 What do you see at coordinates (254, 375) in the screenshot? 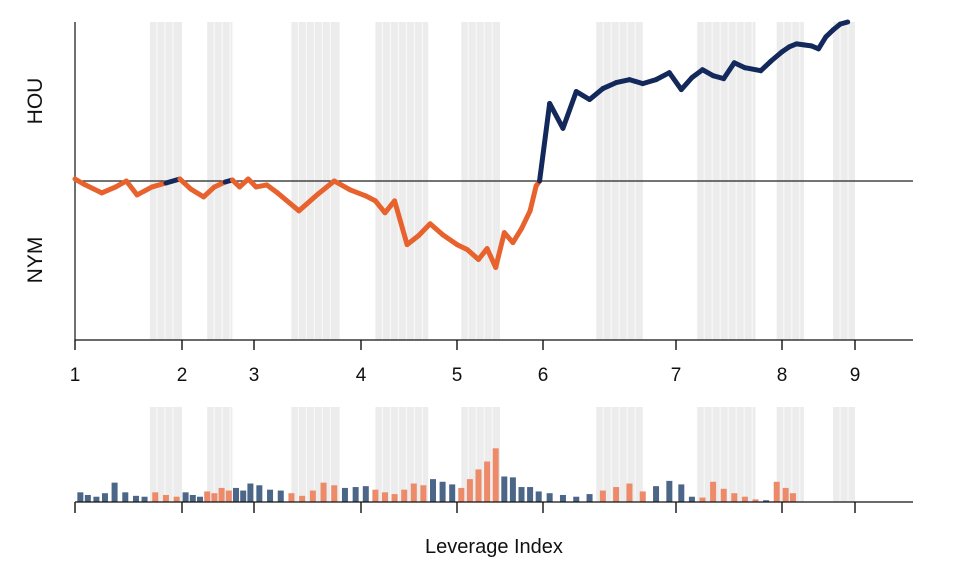
I see `x-tick-label: 3` at bounding box center [254, 375].